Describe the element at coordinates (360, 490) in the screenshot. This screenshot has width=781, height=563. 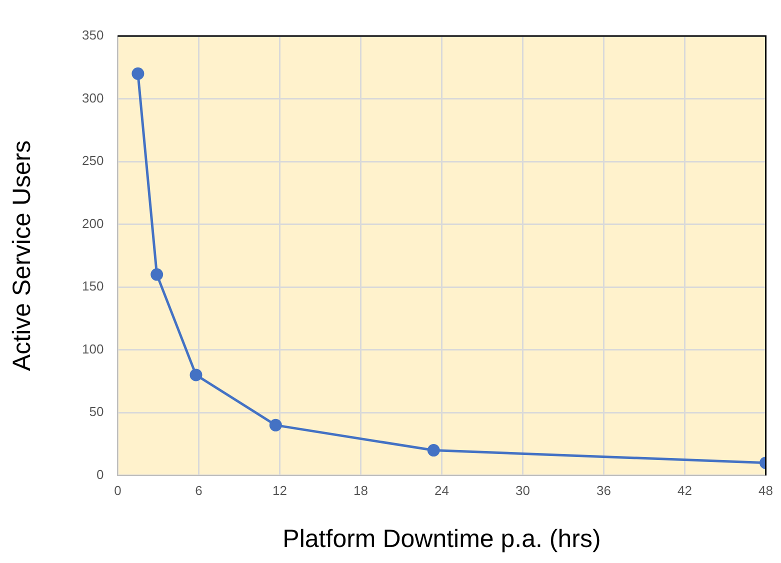
I see `x-tick-label: 18` at that location.